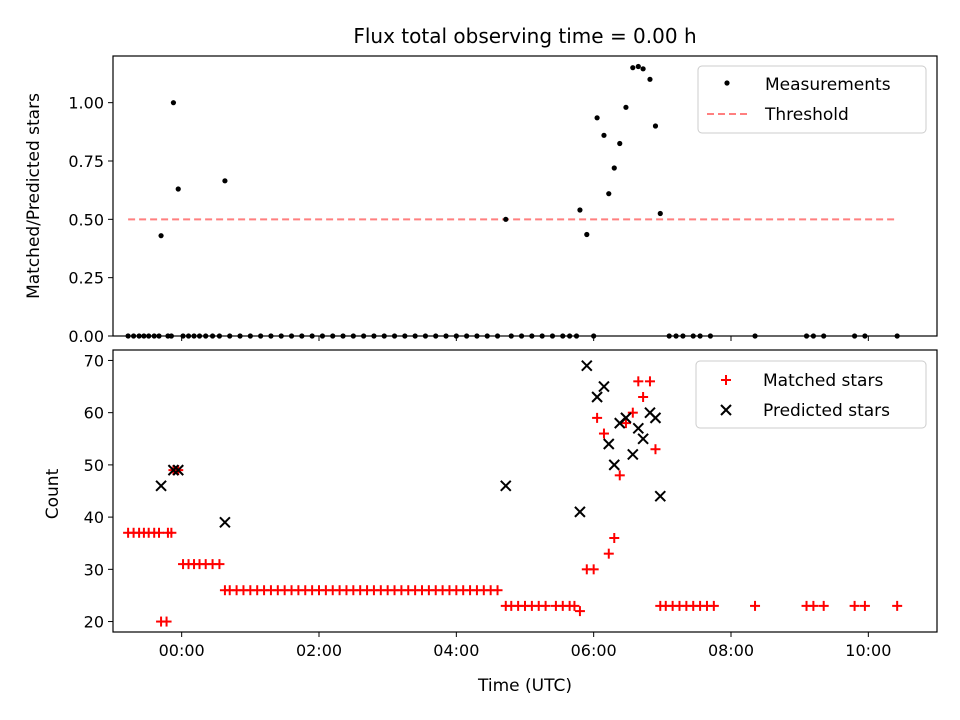 This screenshot has width=960, height=720. What do you see at coordinates (182, 650) in the screenshot?
I see `bottom-xtick-label: 00:00` at bounding box center [182, 650].